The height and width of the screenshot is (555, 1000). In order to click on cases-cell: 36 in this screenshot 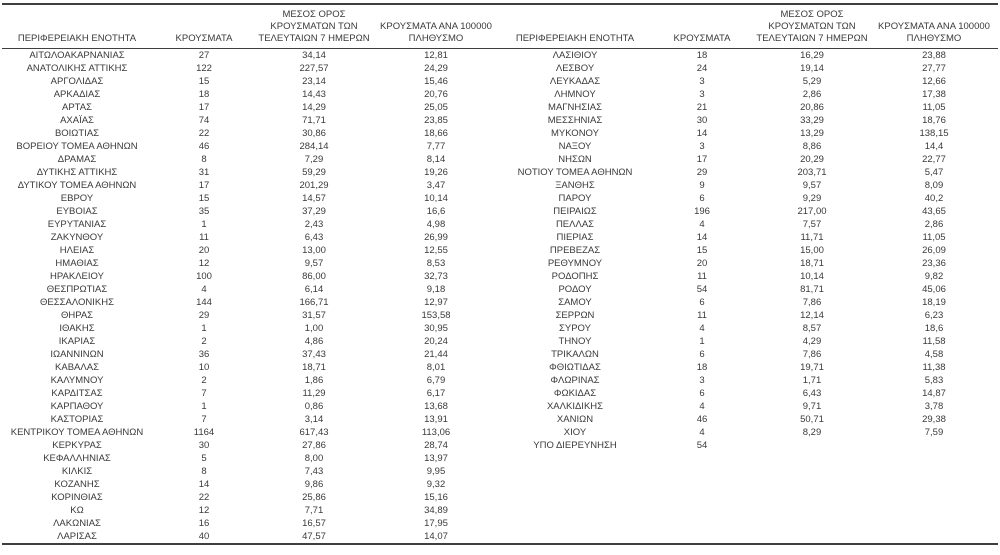, I will do `click(204, 354)`.